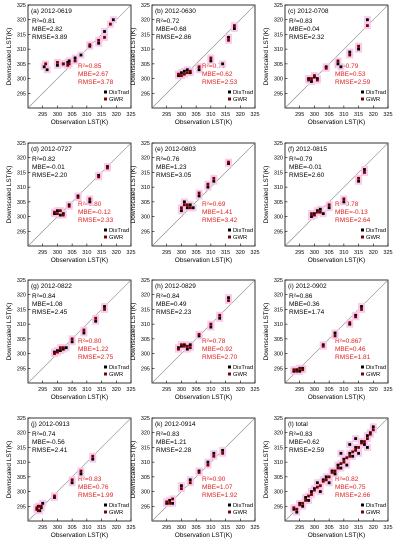  I want to click on gwr-stat: RMSE=1.92, so click(220, 495).